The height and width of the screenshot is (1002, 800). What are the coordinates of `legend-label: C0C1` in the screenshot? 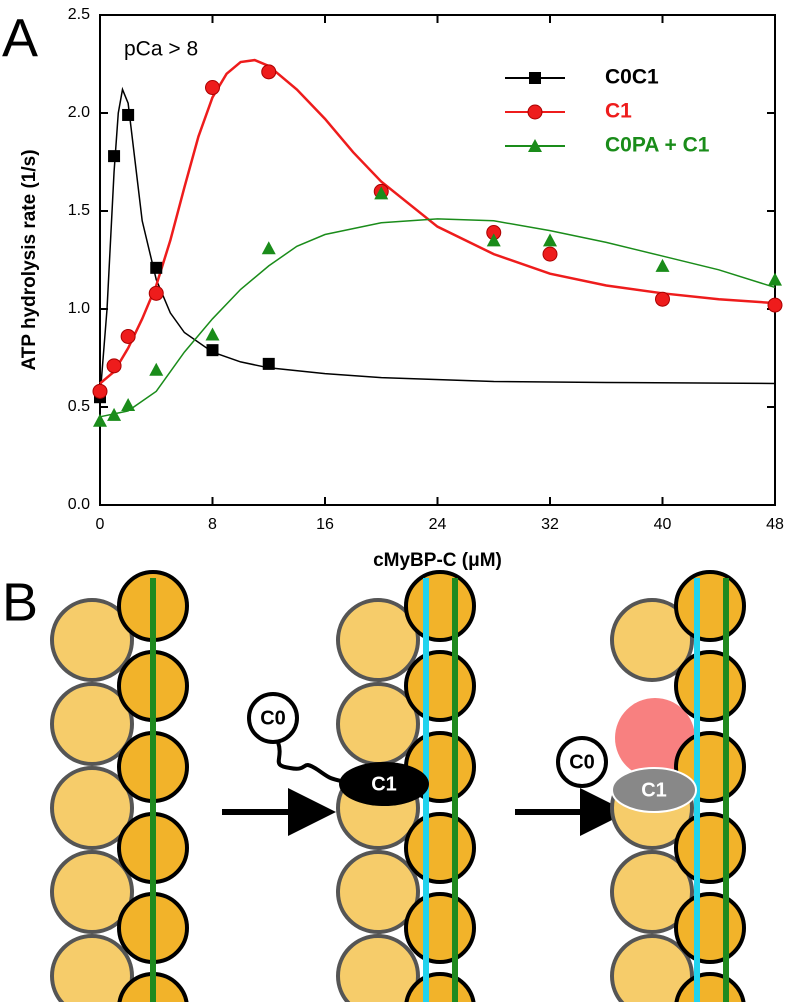 It's located at (632, 77).